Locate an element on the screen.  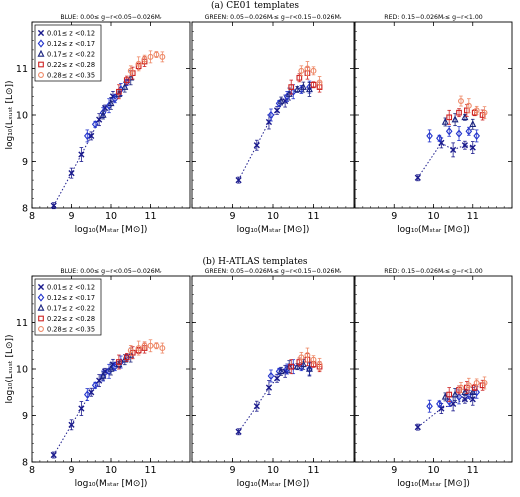
y-tick-label: 8 is located at coordinates (25, 209).